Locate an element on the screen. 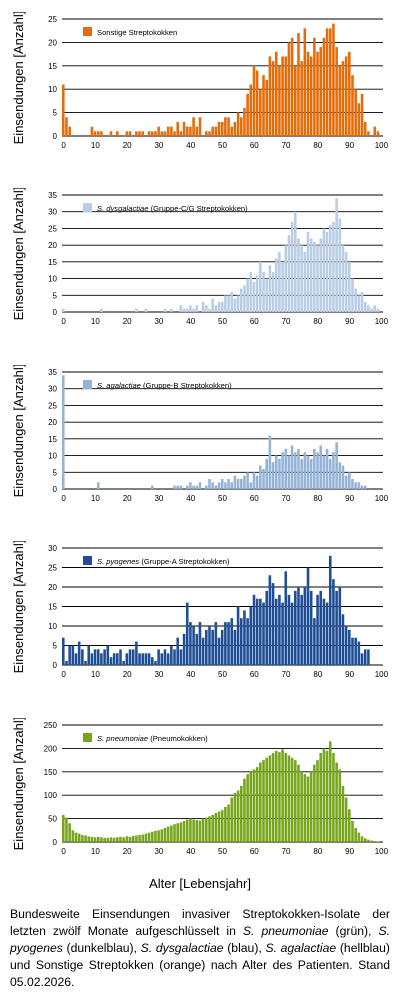  caption-text: (grün), is located at coordinates (353, 931).